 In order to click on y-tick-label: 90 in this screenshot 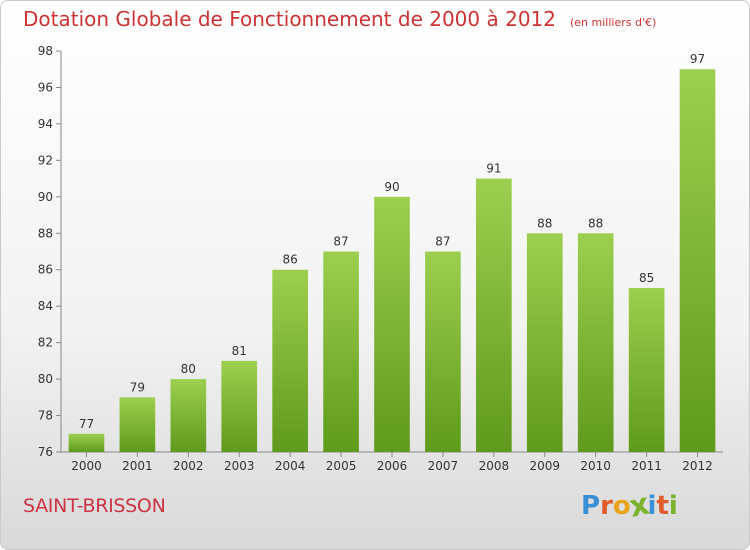, I will do `click(45, 197)`.